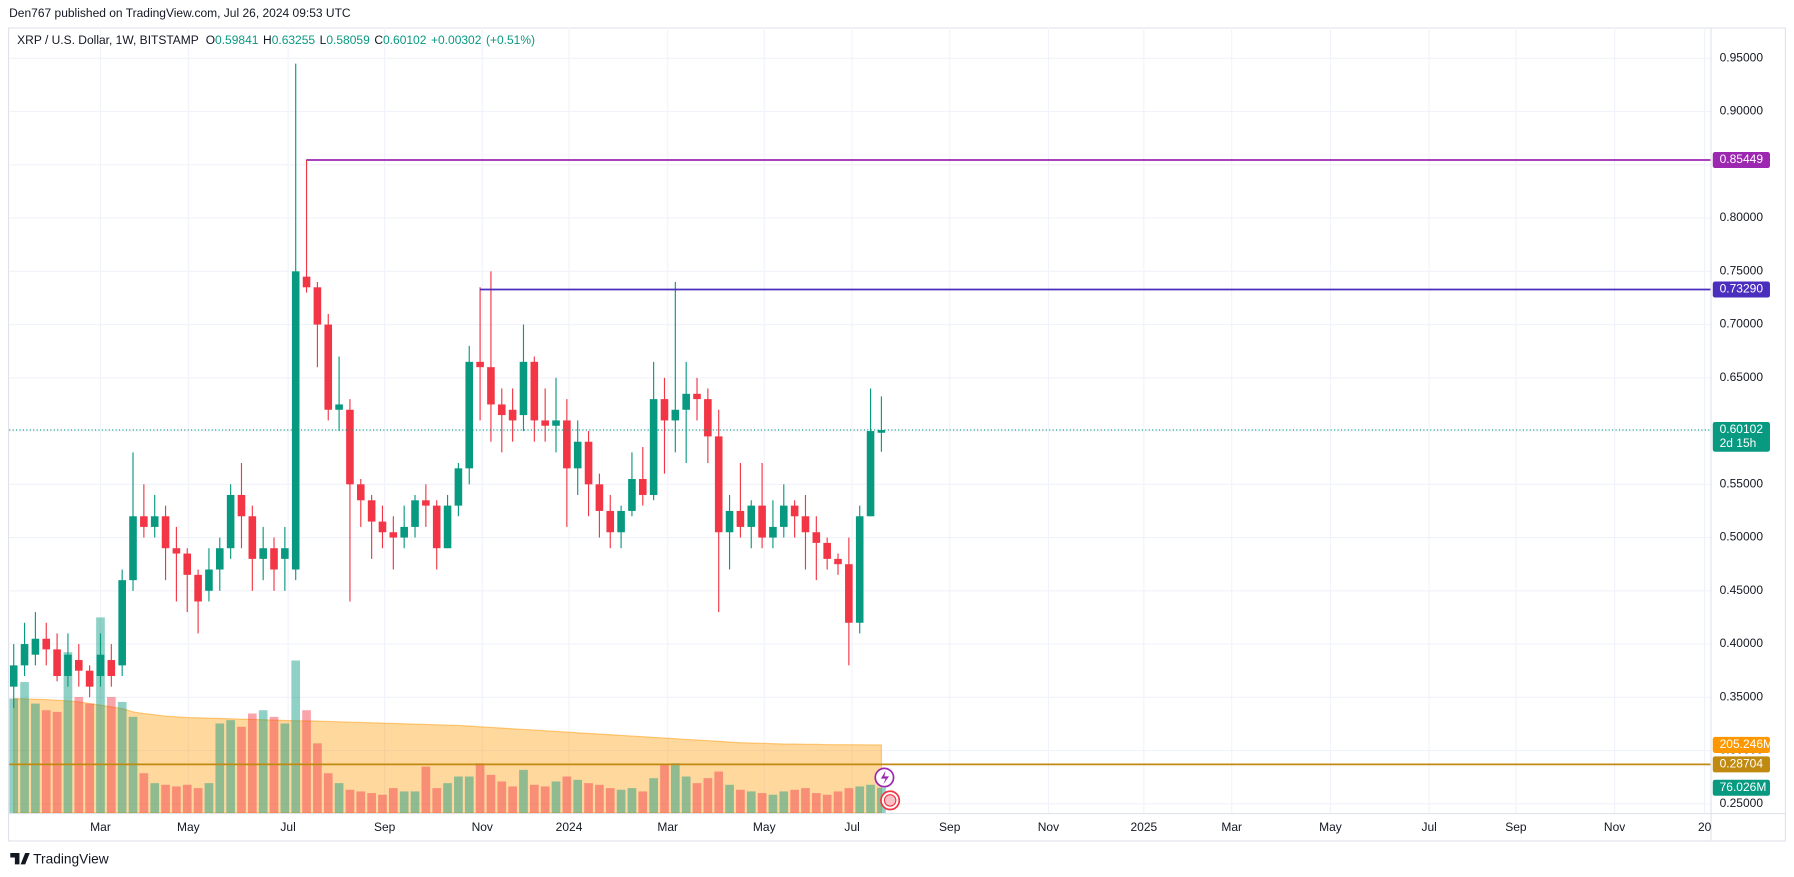  What do you see at coordinates (1742, 111) in the screenshot?
I see `y-tick-label: 0.90000` at bounding box center [1742, 111].